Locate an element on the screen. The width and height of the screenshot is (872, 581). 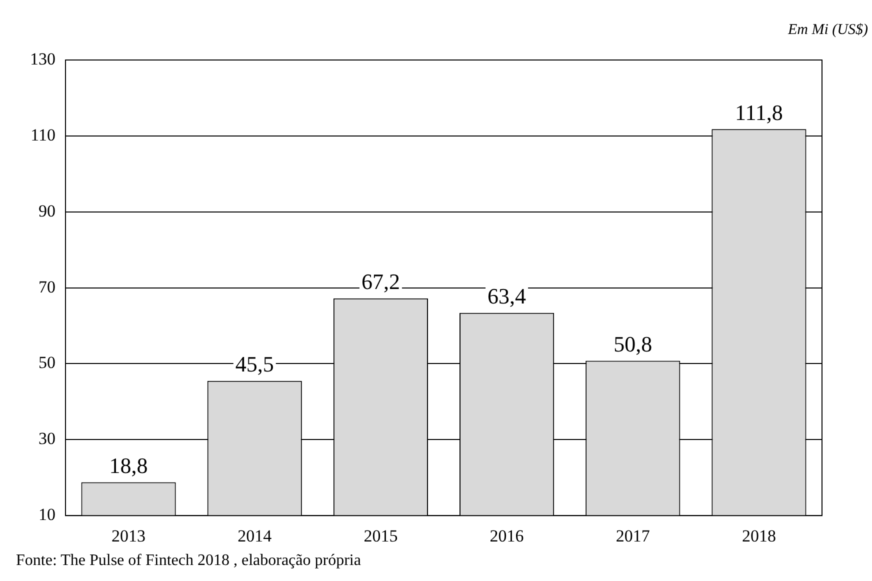
y-tick-label: 130 is located at coordinates (43, 58).